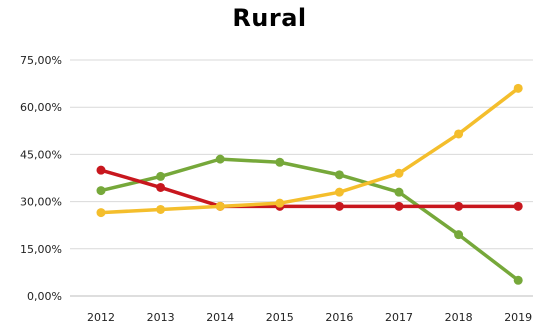  I want to click on series-line, so click(309, 188).